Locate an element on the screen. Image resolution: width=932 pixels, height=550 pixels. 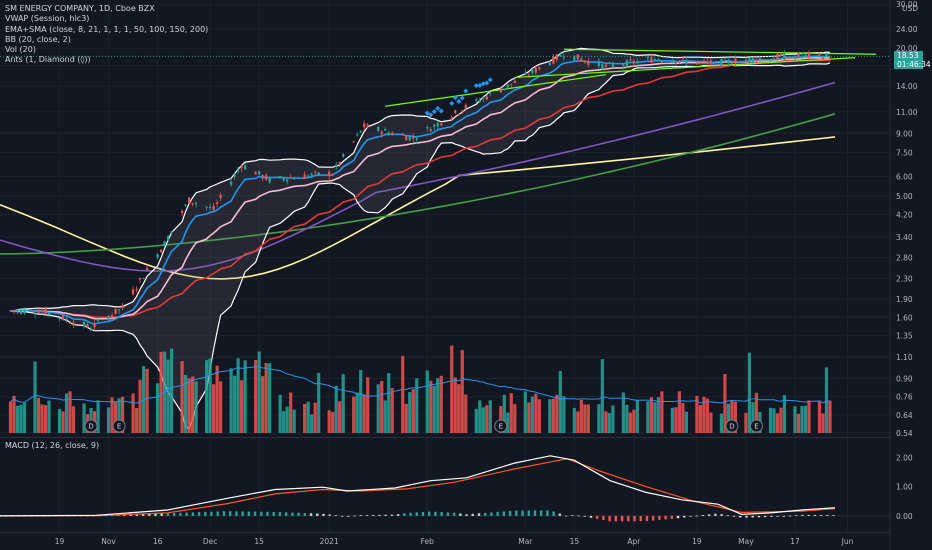
price-tick-label: 9.00 is located at coordinates (904, 133).